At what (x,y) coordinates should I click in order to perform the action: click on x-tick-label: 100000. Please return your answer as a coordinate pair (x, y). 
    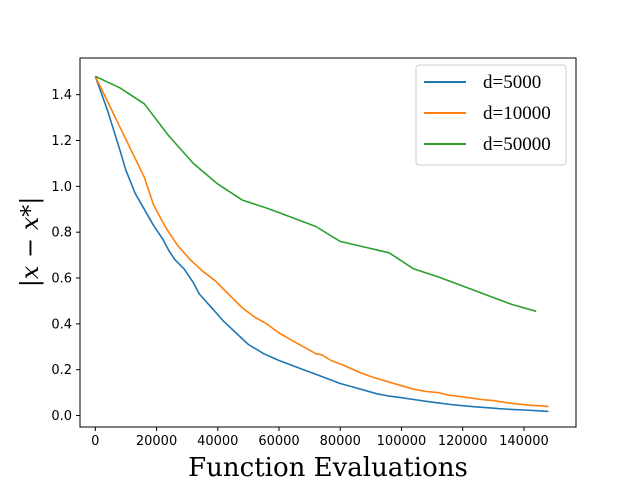
    Looking at the image, I should click on (402, 441).